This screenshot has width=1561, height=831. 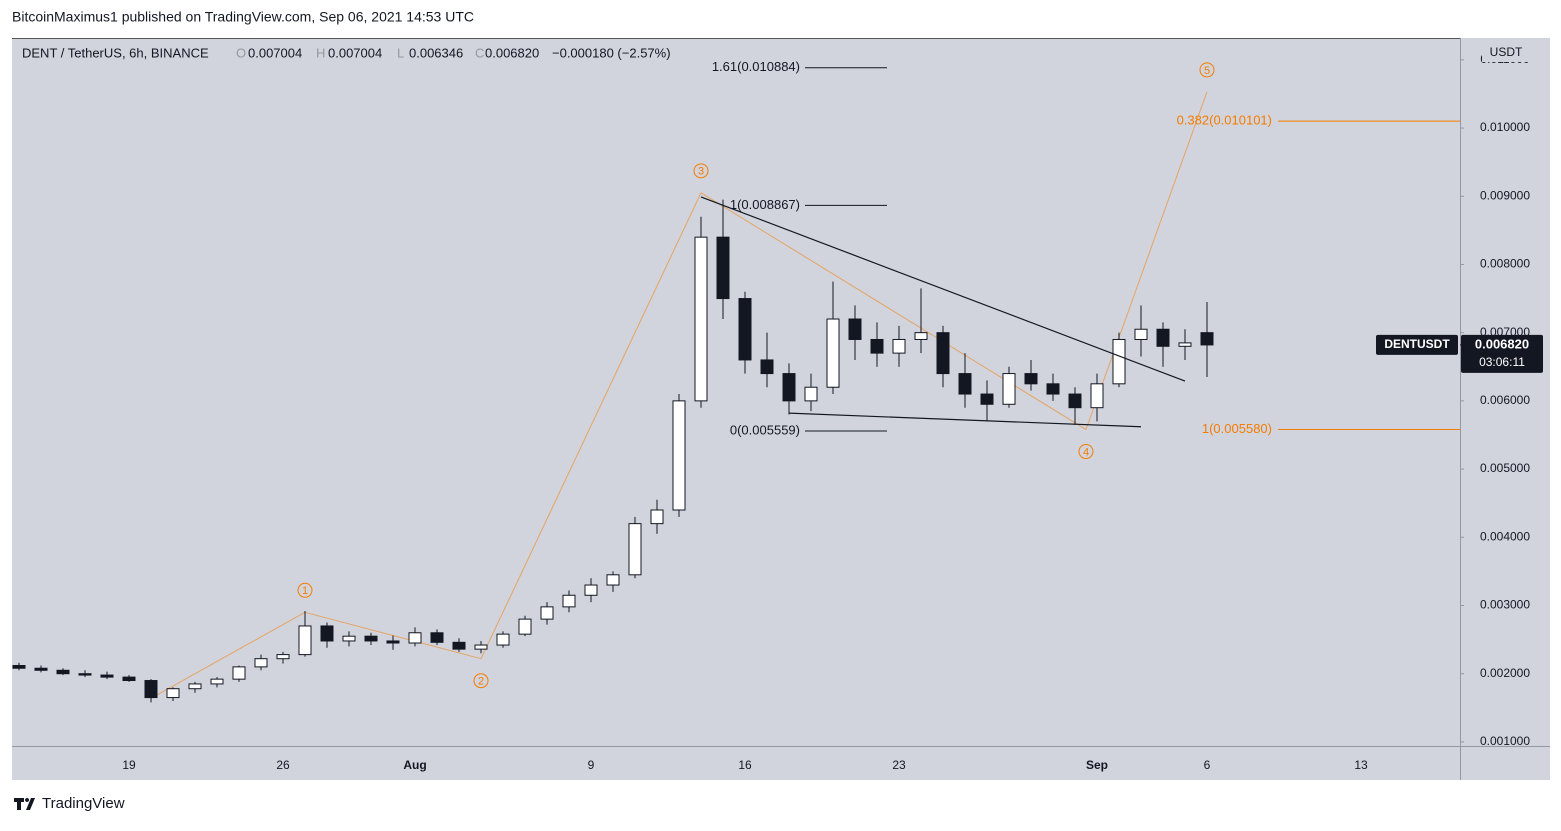 I want to click on y-tick-label: 0.006000, so click(x=1505, y=400).